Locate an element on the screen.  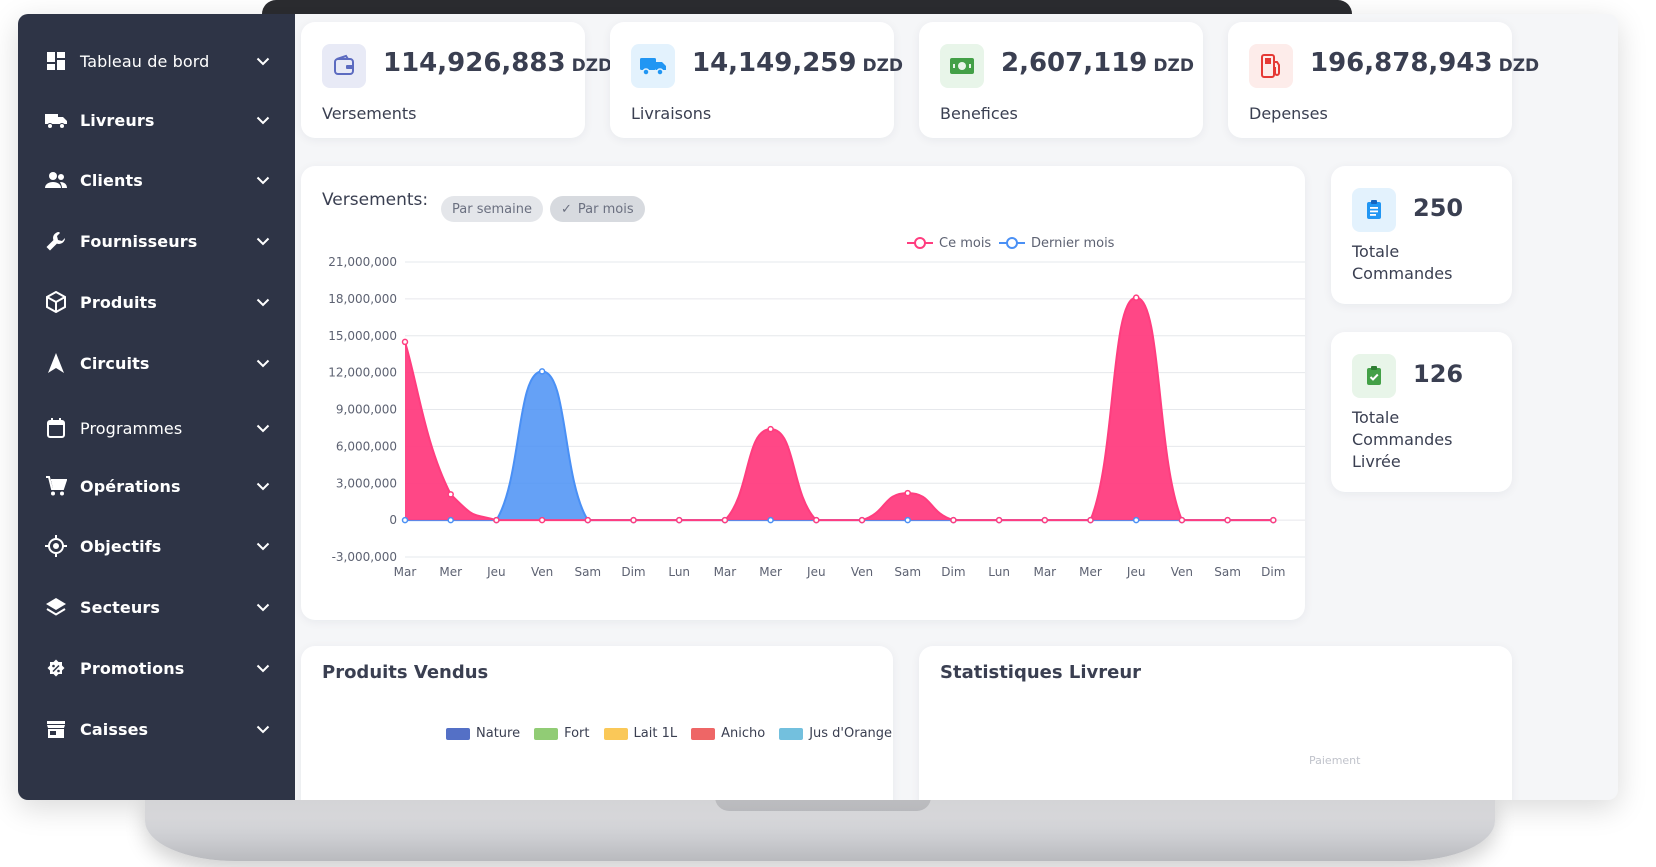
legend-label: Fort is located at coordinates (577, 733).